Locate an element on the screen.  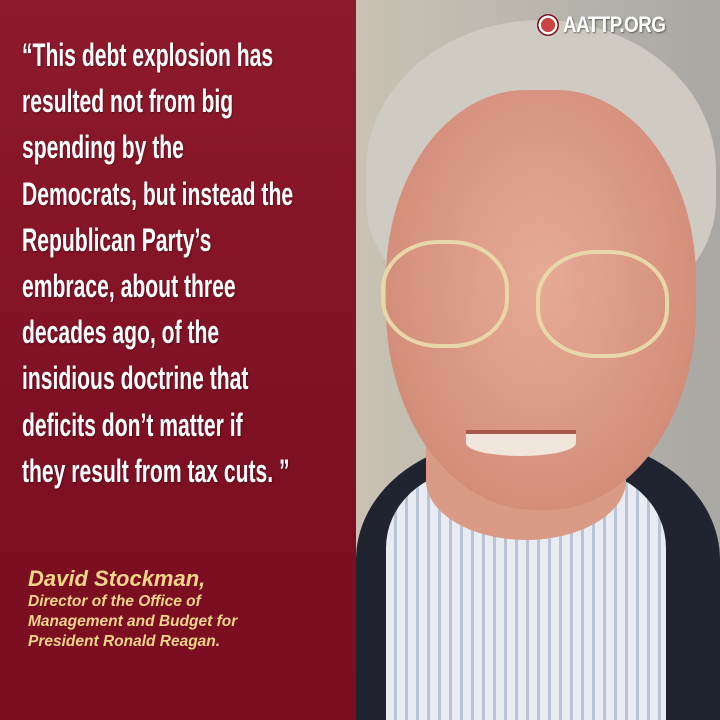
quote-line: Republican Party’s is located at coordinates (117, 239).